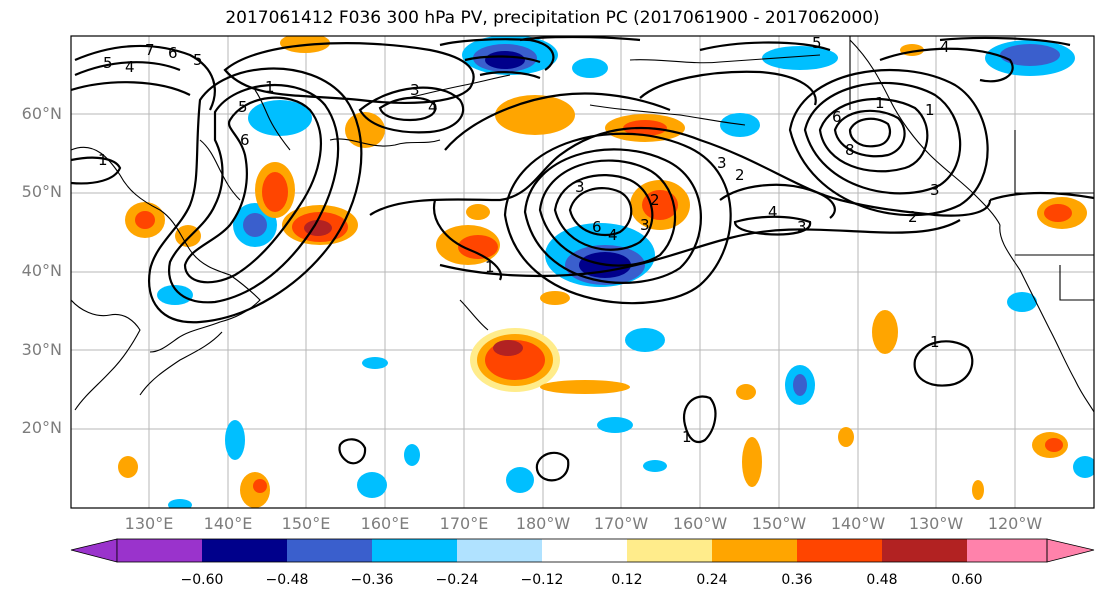 This screenshot has width=1105, height=601. I want to click on lon-label: 170°E, so click(464, 523).